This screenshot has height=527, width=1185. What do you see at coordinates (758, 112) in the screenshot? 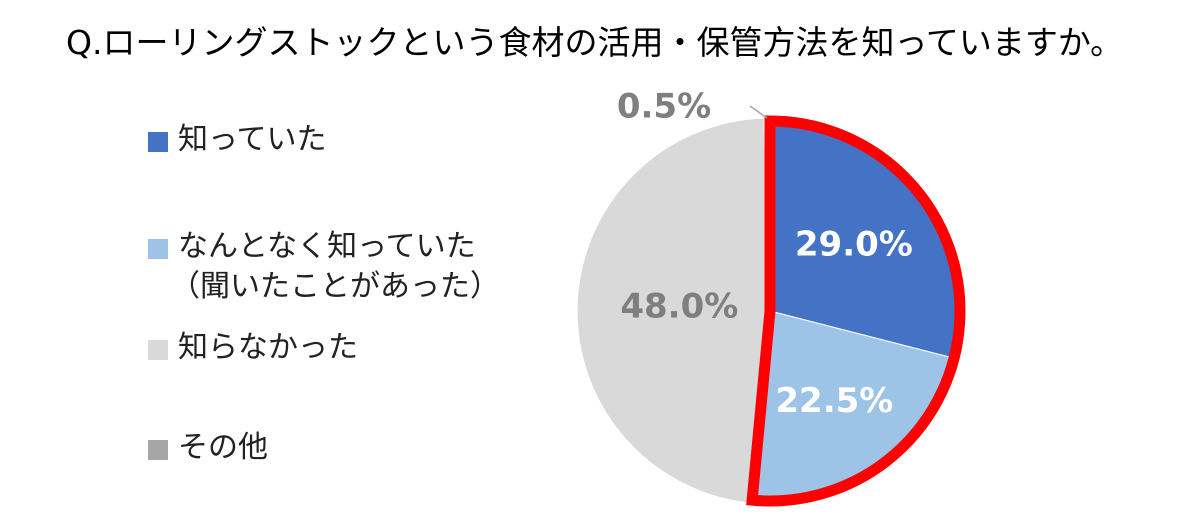
I see `leader-line-other` at bounding box center [758, 112].